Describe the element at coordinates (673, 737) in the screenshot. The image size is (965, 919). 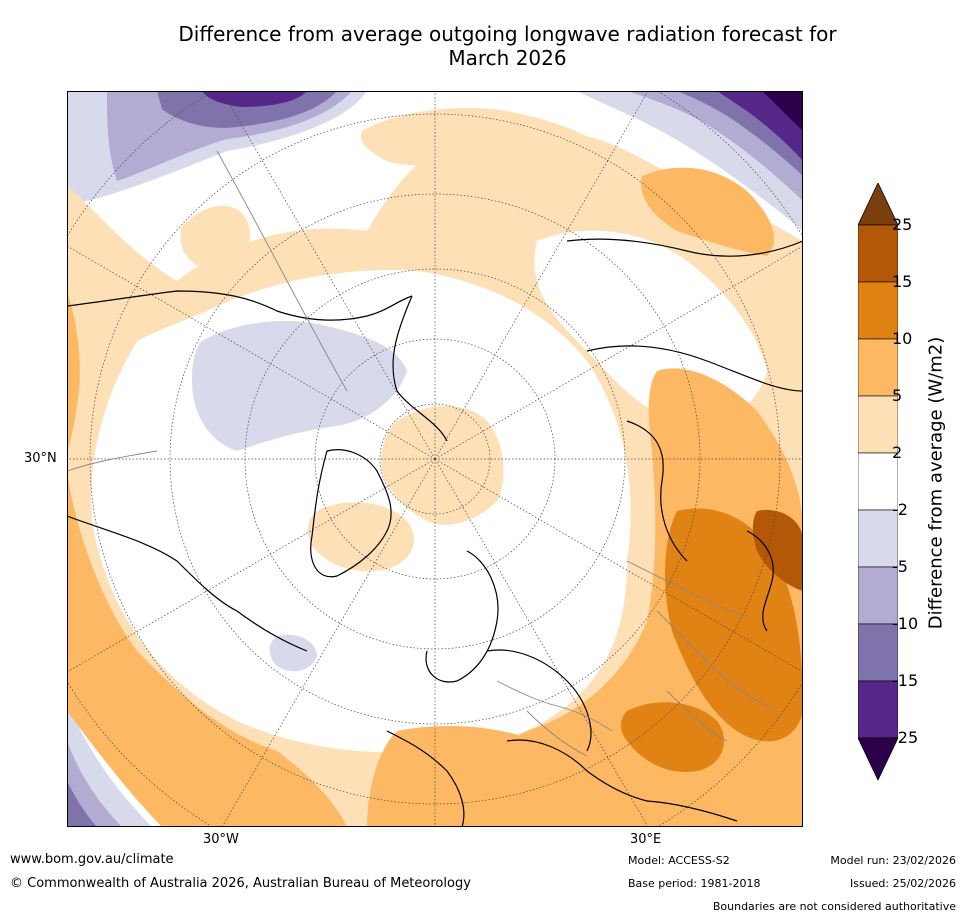
I see `anomaly-region-pos-10-15-arabia` at that location.